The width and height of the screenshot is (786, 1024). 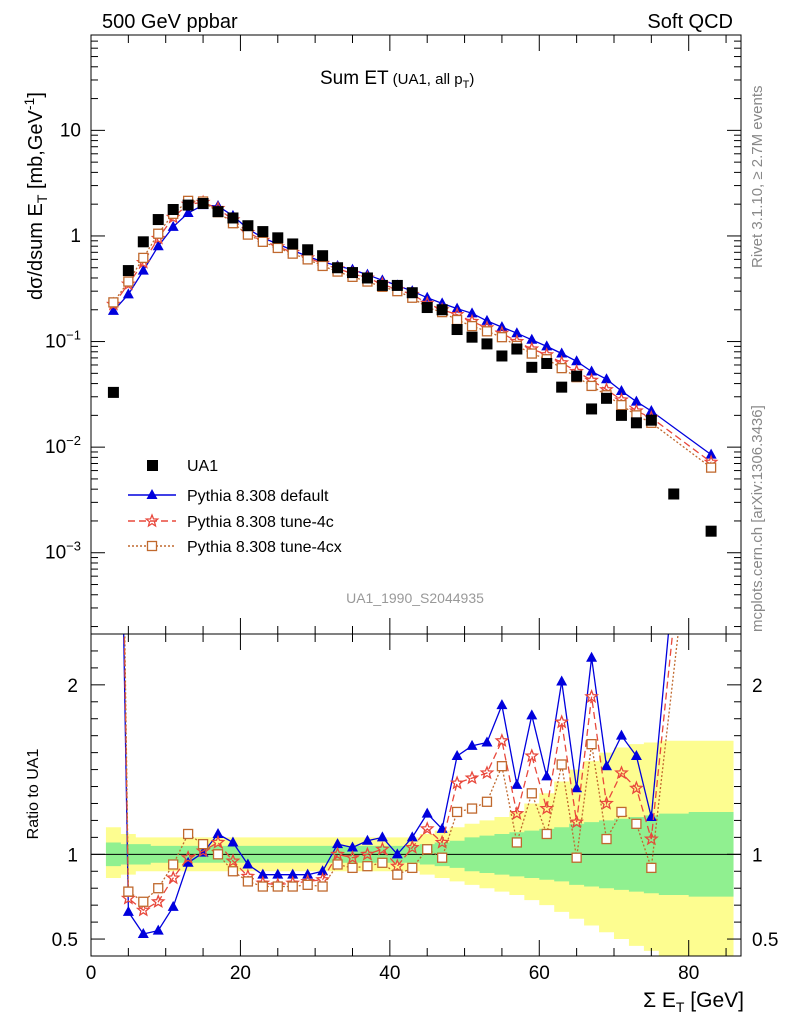 I want to click on header-left: 500 GeV ppbar, so click(x=170, y=22).